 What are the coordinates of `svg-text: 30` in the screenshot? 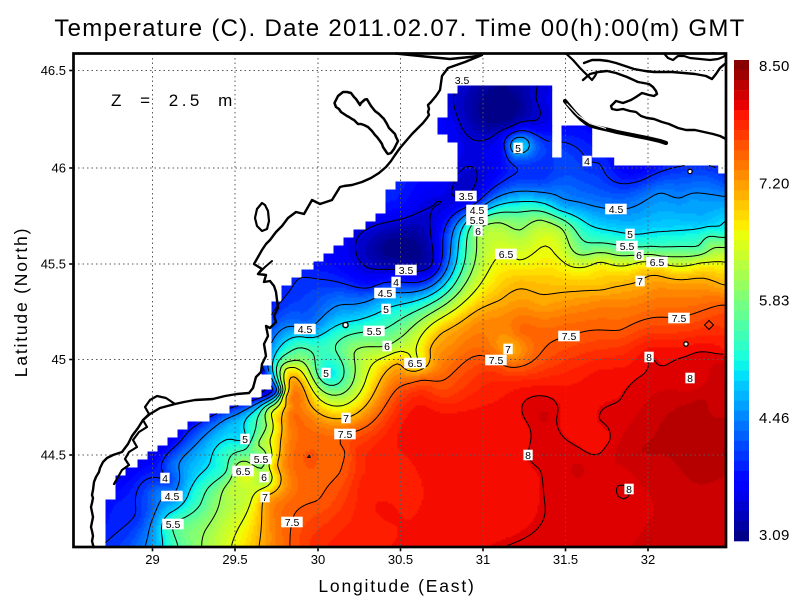 It's located at (318, 559).